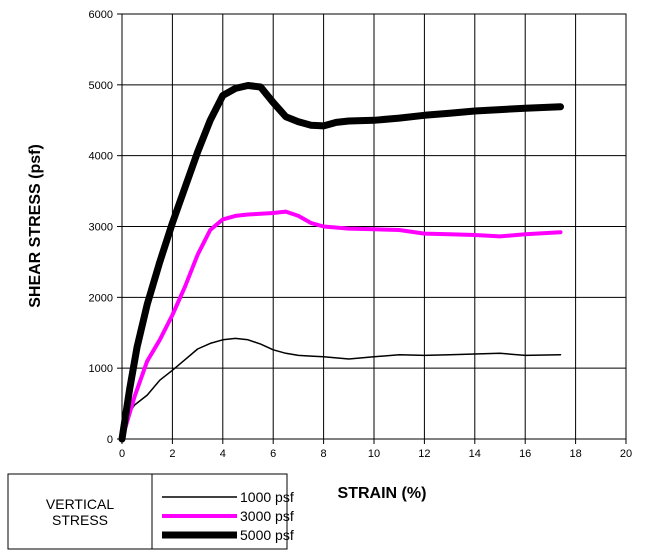 This screenshot has width=646, height=557. Describe the element at coordinates (324, 454) in the screenshot. I see `x-tick-label: 8` at that location.